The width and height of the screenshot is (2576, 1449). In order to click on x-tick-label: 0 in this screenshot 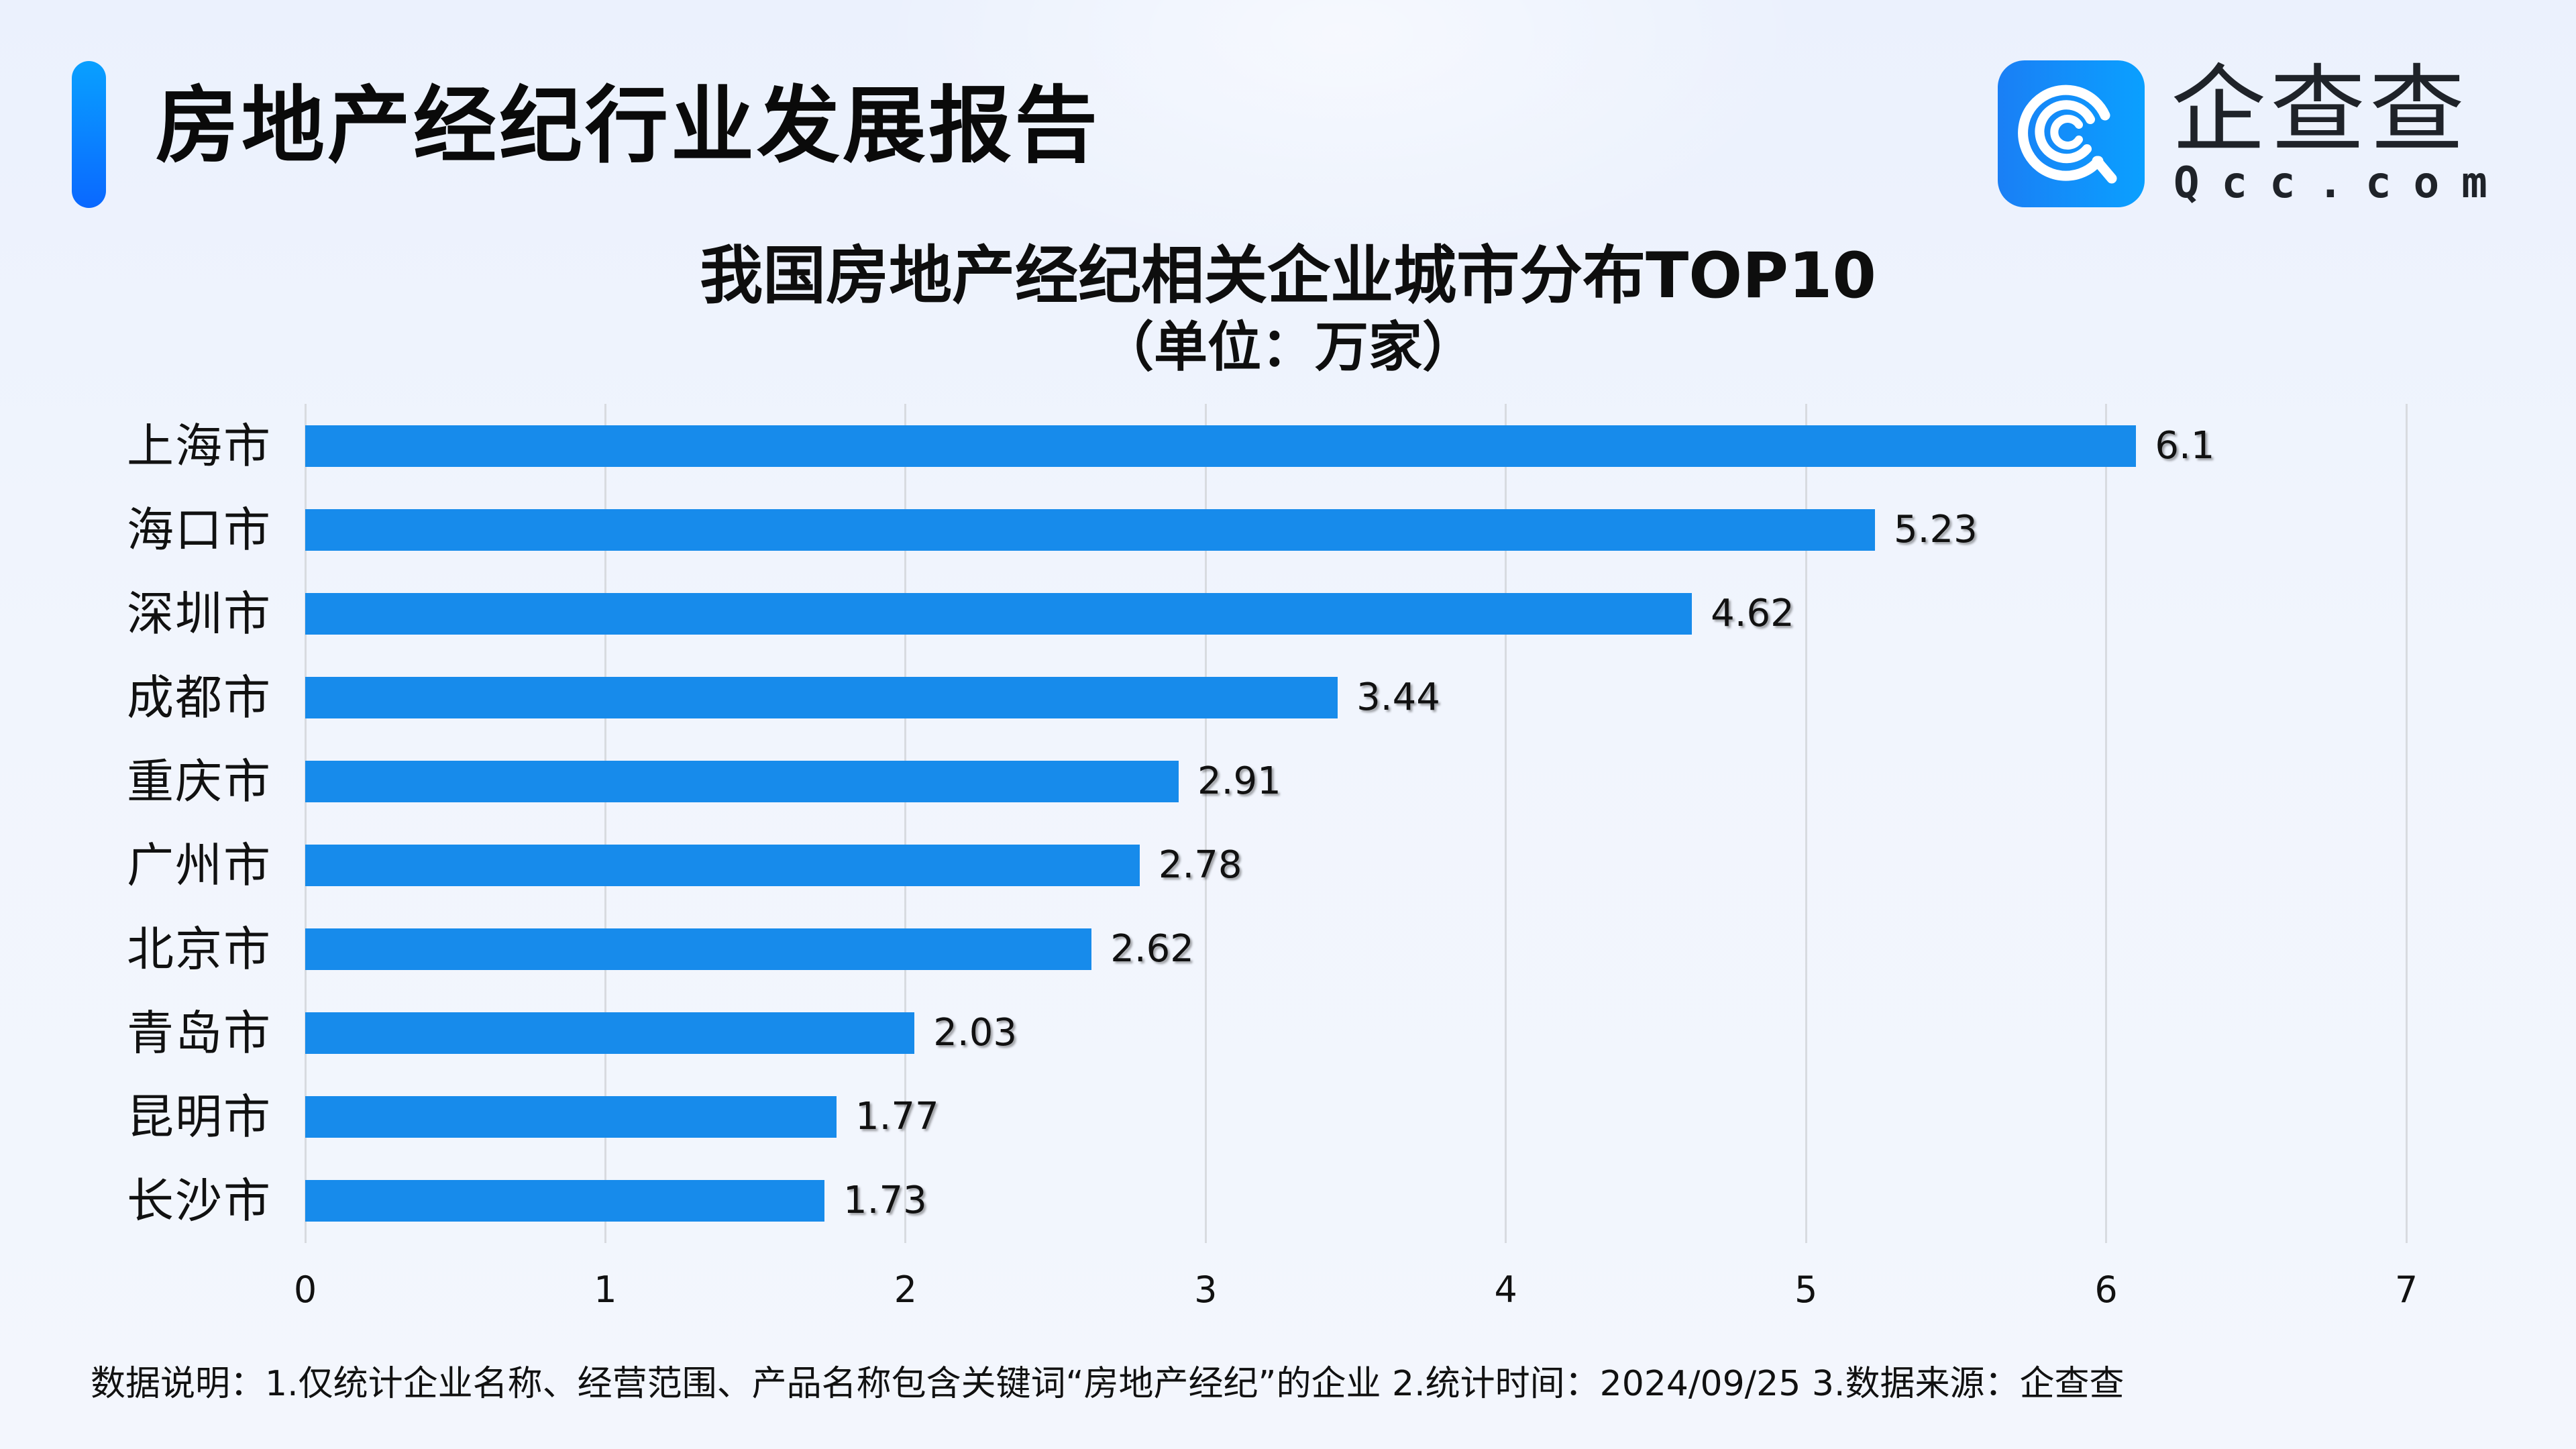, I will do `click(305, 1290)`.